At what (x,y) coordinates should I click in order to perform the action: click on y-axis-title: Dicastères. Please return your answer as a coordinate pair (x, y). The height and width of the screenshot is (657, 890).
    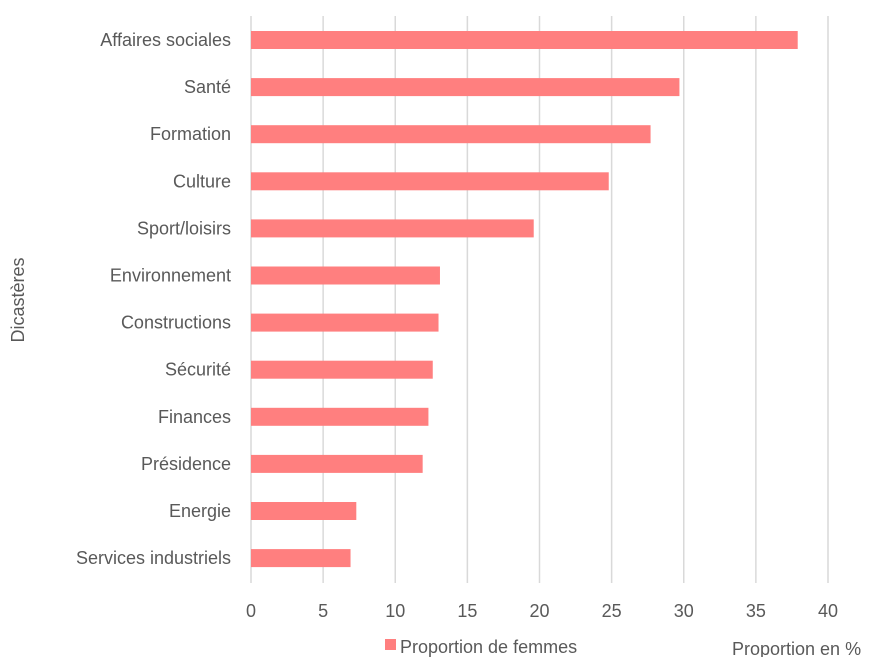
    Looking at the image, I should click on (18, 299).